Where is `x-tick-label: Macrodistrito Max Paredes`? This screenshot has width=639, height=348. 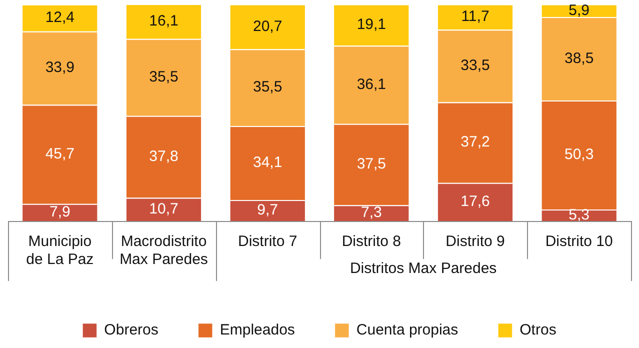
x-tick-label: Macrodistrito Max Paredes is located at coordinates (164, 250).